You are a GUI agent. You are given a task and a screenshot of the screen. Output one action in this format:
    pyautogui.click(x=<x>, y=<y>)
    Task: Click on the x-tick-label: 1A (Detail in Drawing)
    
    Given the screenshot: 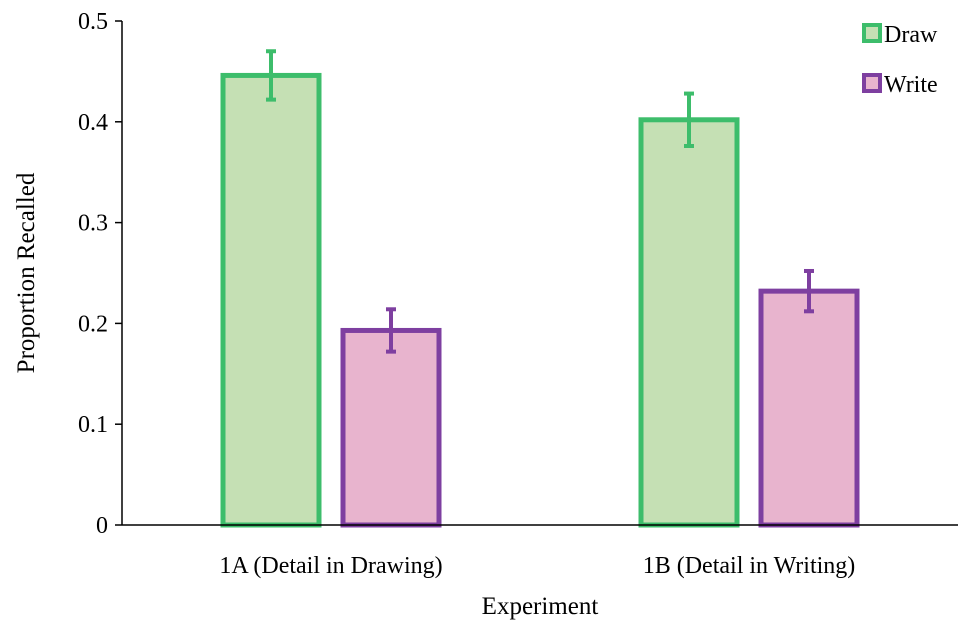 What is the action you would take?
    pyautogui.click(x=330, y=566)
    